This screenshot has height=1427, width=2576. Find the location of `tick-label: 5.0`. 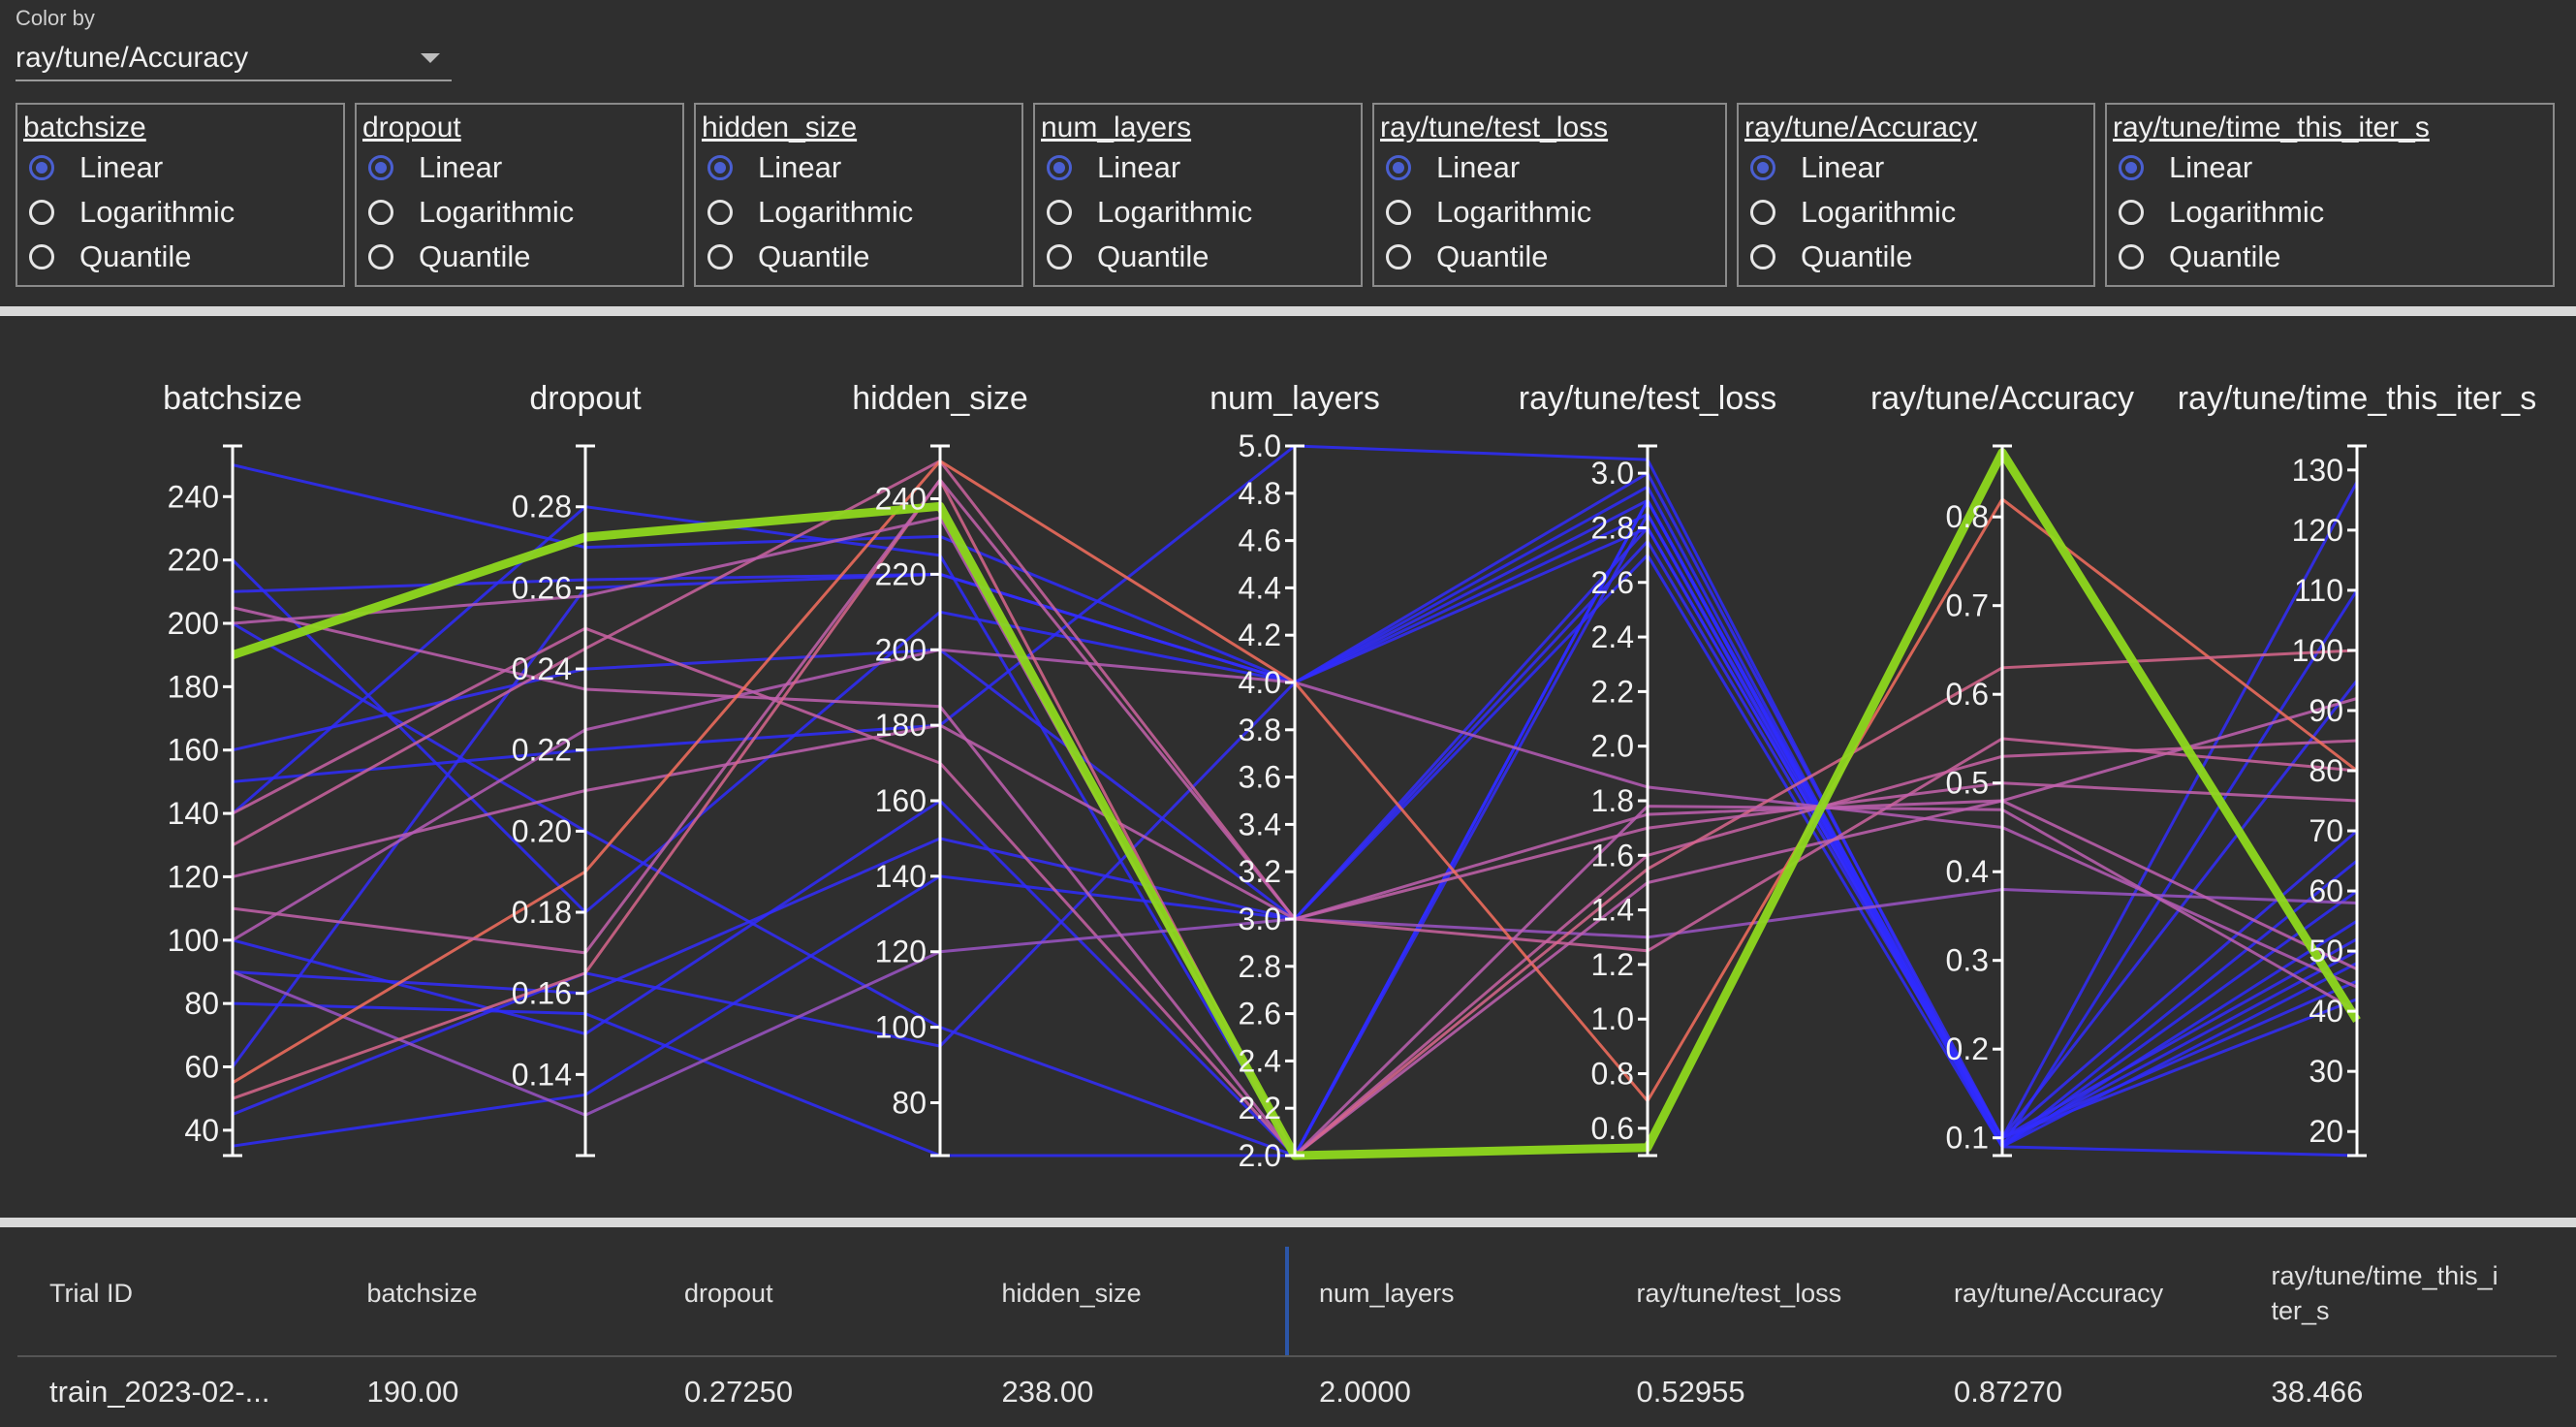

tick-label: 5.0 is located at coordinates (1260, 445).